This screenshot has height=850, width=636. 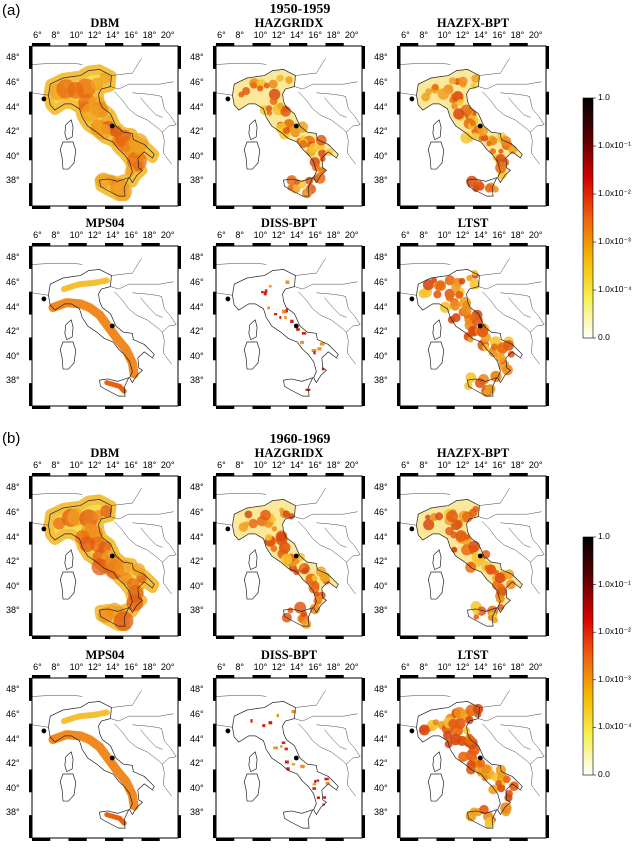 I want to click on map-dbm, so click(x=105, y=556).